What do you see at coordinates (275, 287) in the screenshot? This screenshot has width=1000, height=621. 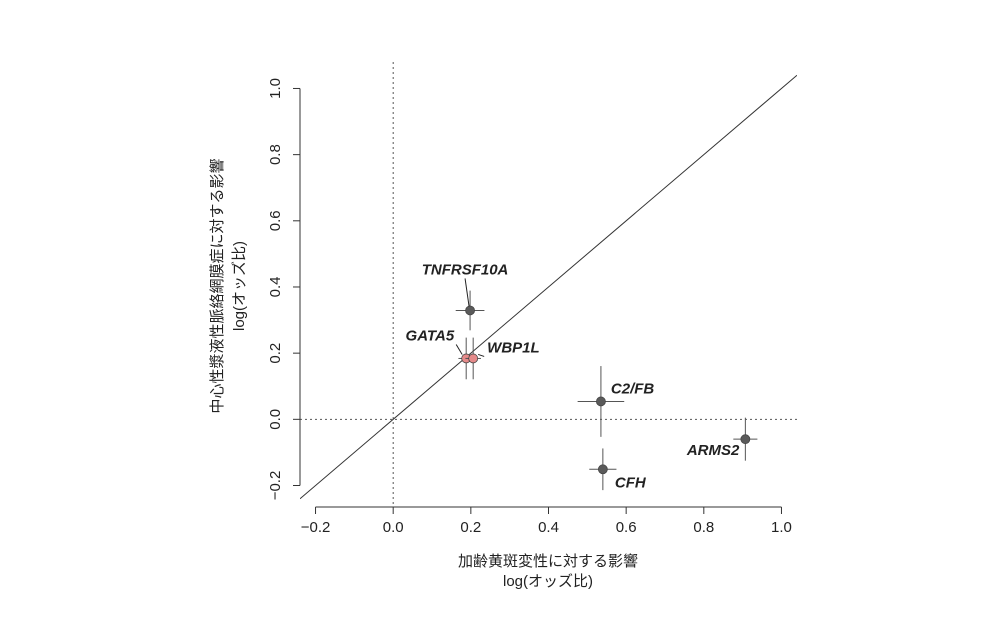 I see `y-tick-label: 0.4` at bounding box center [275, 287].